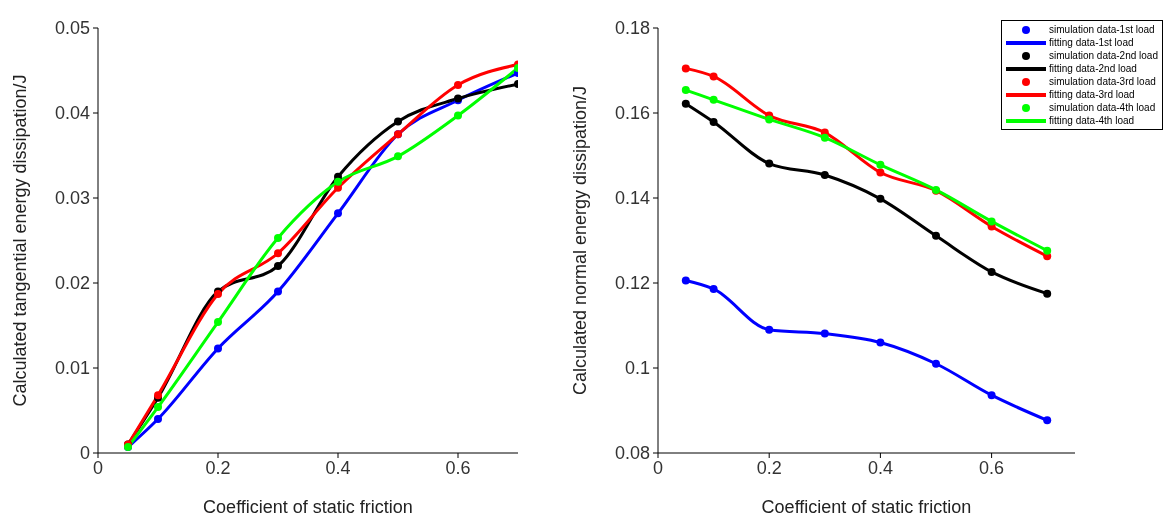 The image size is (1171, 531). Describe the element at coordinates (1092, 94) in the screenshot. I see `legend-label: fitting data-3rd load` at that location.